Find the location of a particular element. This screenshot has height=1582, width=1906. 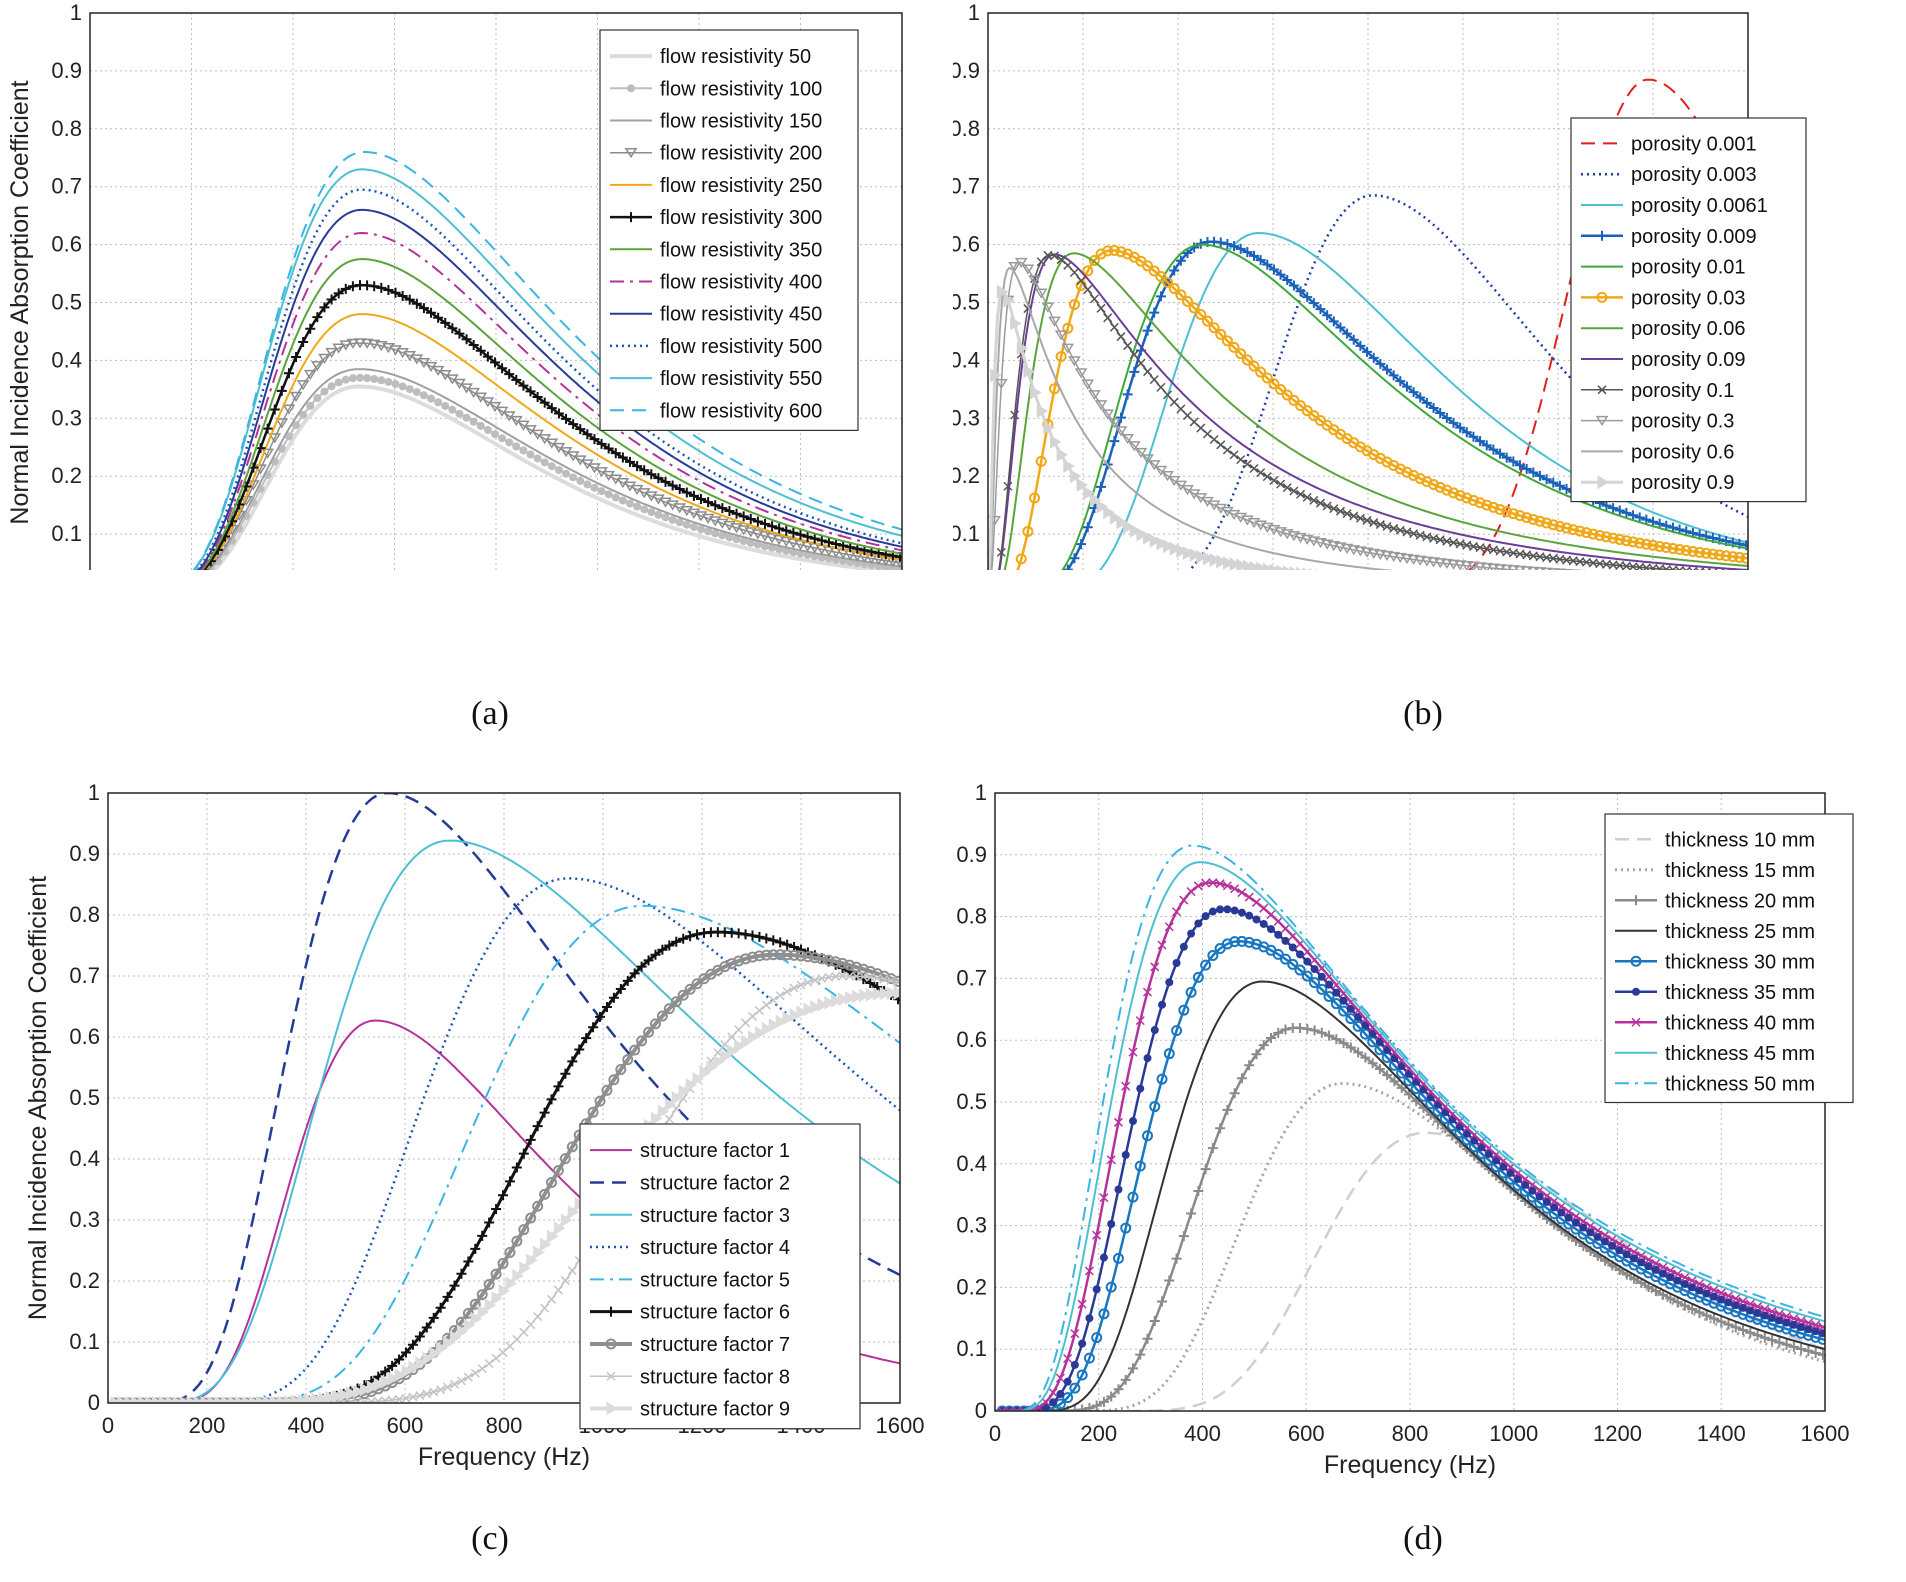

legend-label: porosity 0.1 is located at coordinates (1682, 391).